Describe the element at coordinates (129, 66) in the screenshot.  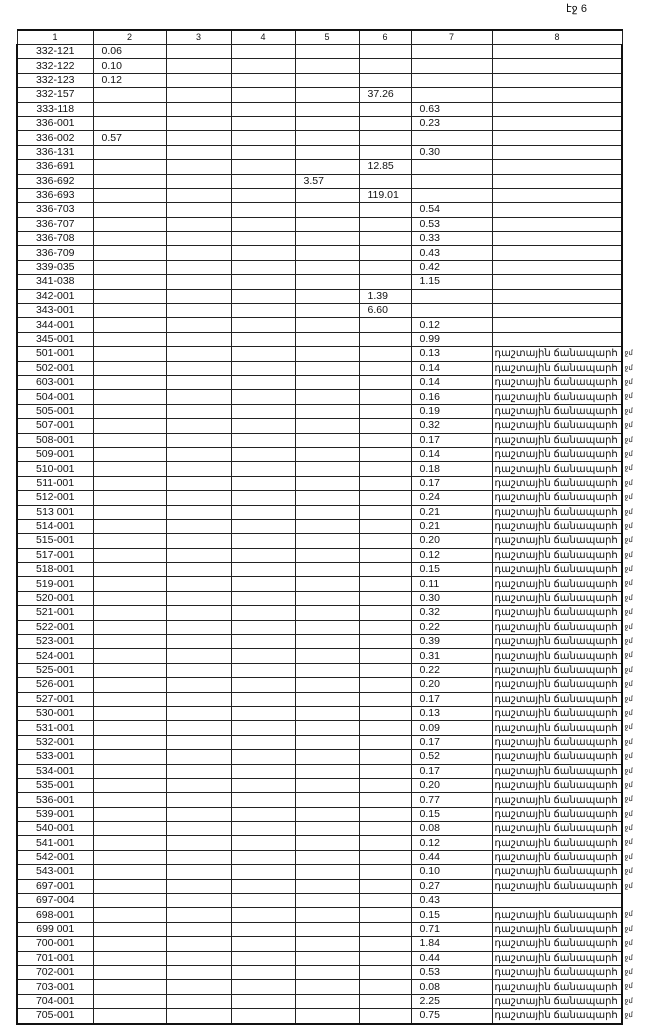
I see `value-cell: 0.10` at that location.